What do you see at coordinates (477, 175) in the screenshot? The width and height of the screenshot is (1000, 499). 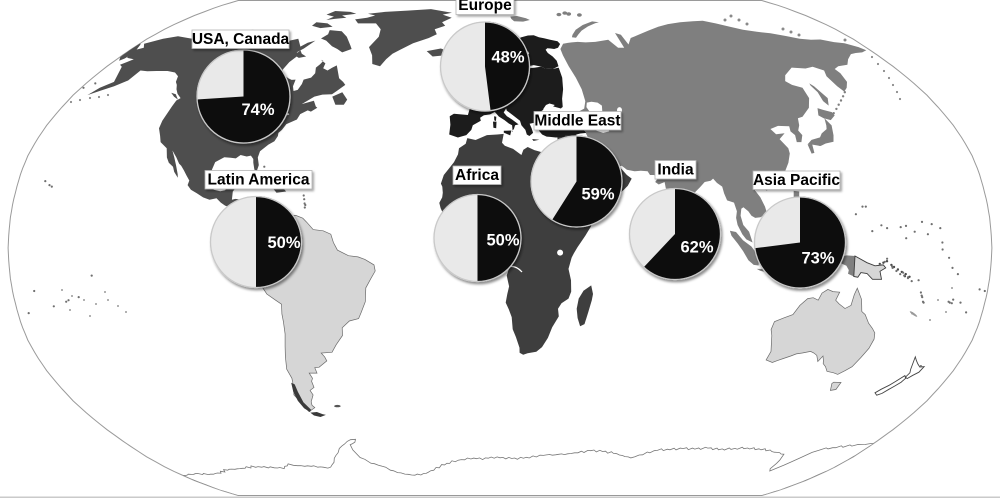 I see `svg-text: Africa` at bounding box center [477, 175].